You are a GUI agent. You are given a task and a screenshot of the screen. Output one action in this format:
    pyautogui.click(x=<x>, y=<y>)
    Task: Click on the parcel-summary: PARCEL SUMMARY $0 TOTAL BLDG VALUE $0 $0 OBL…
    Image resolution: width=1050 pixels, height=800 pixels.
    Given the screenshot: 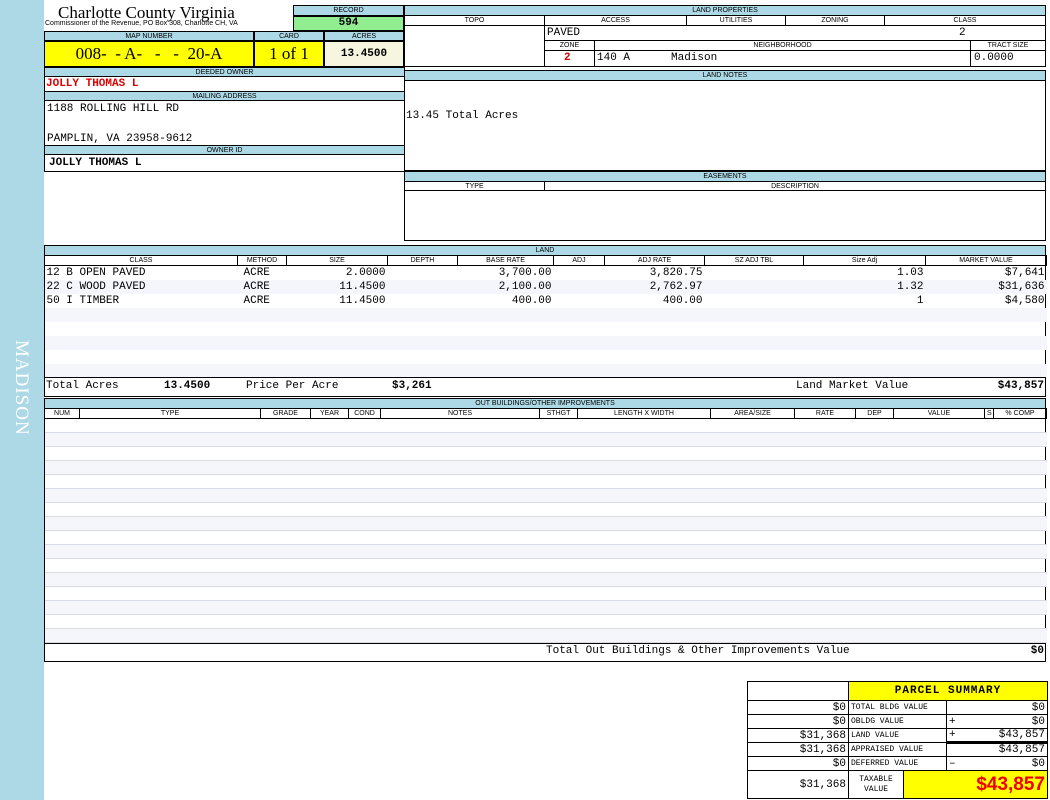 What is the action you would take?
    pyautogui.click(x=897, y=740)
    